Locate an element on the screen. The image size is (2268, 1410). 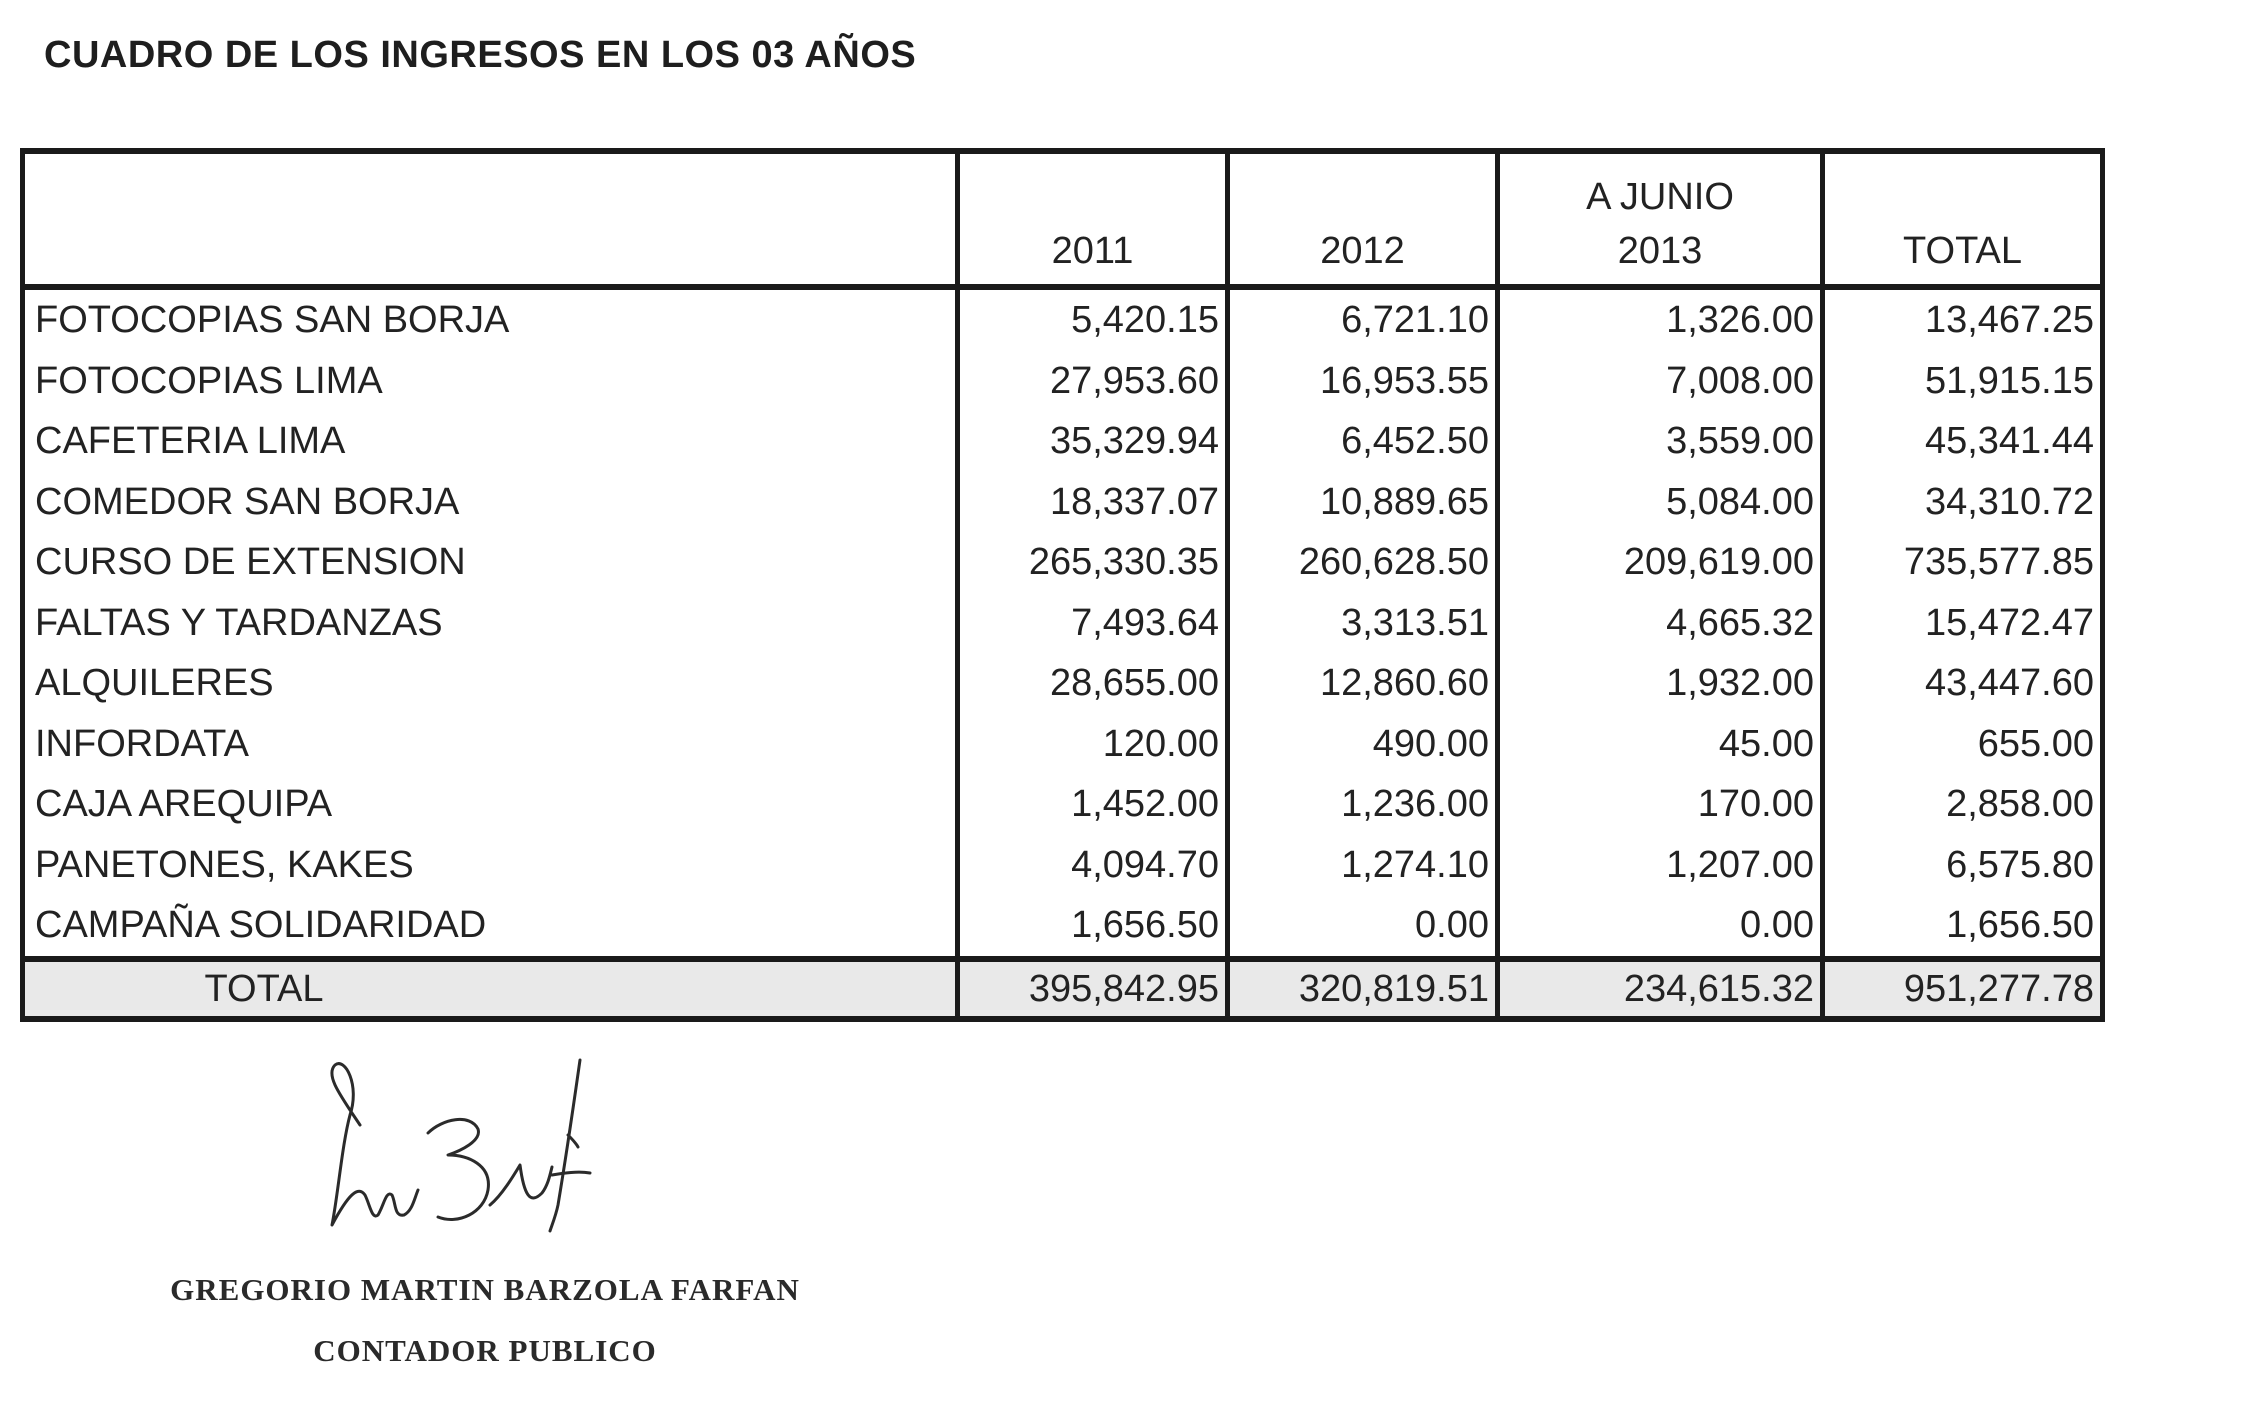
signatory-role: CONTADOR PUBLICO is located at coordinates (485, 1350).